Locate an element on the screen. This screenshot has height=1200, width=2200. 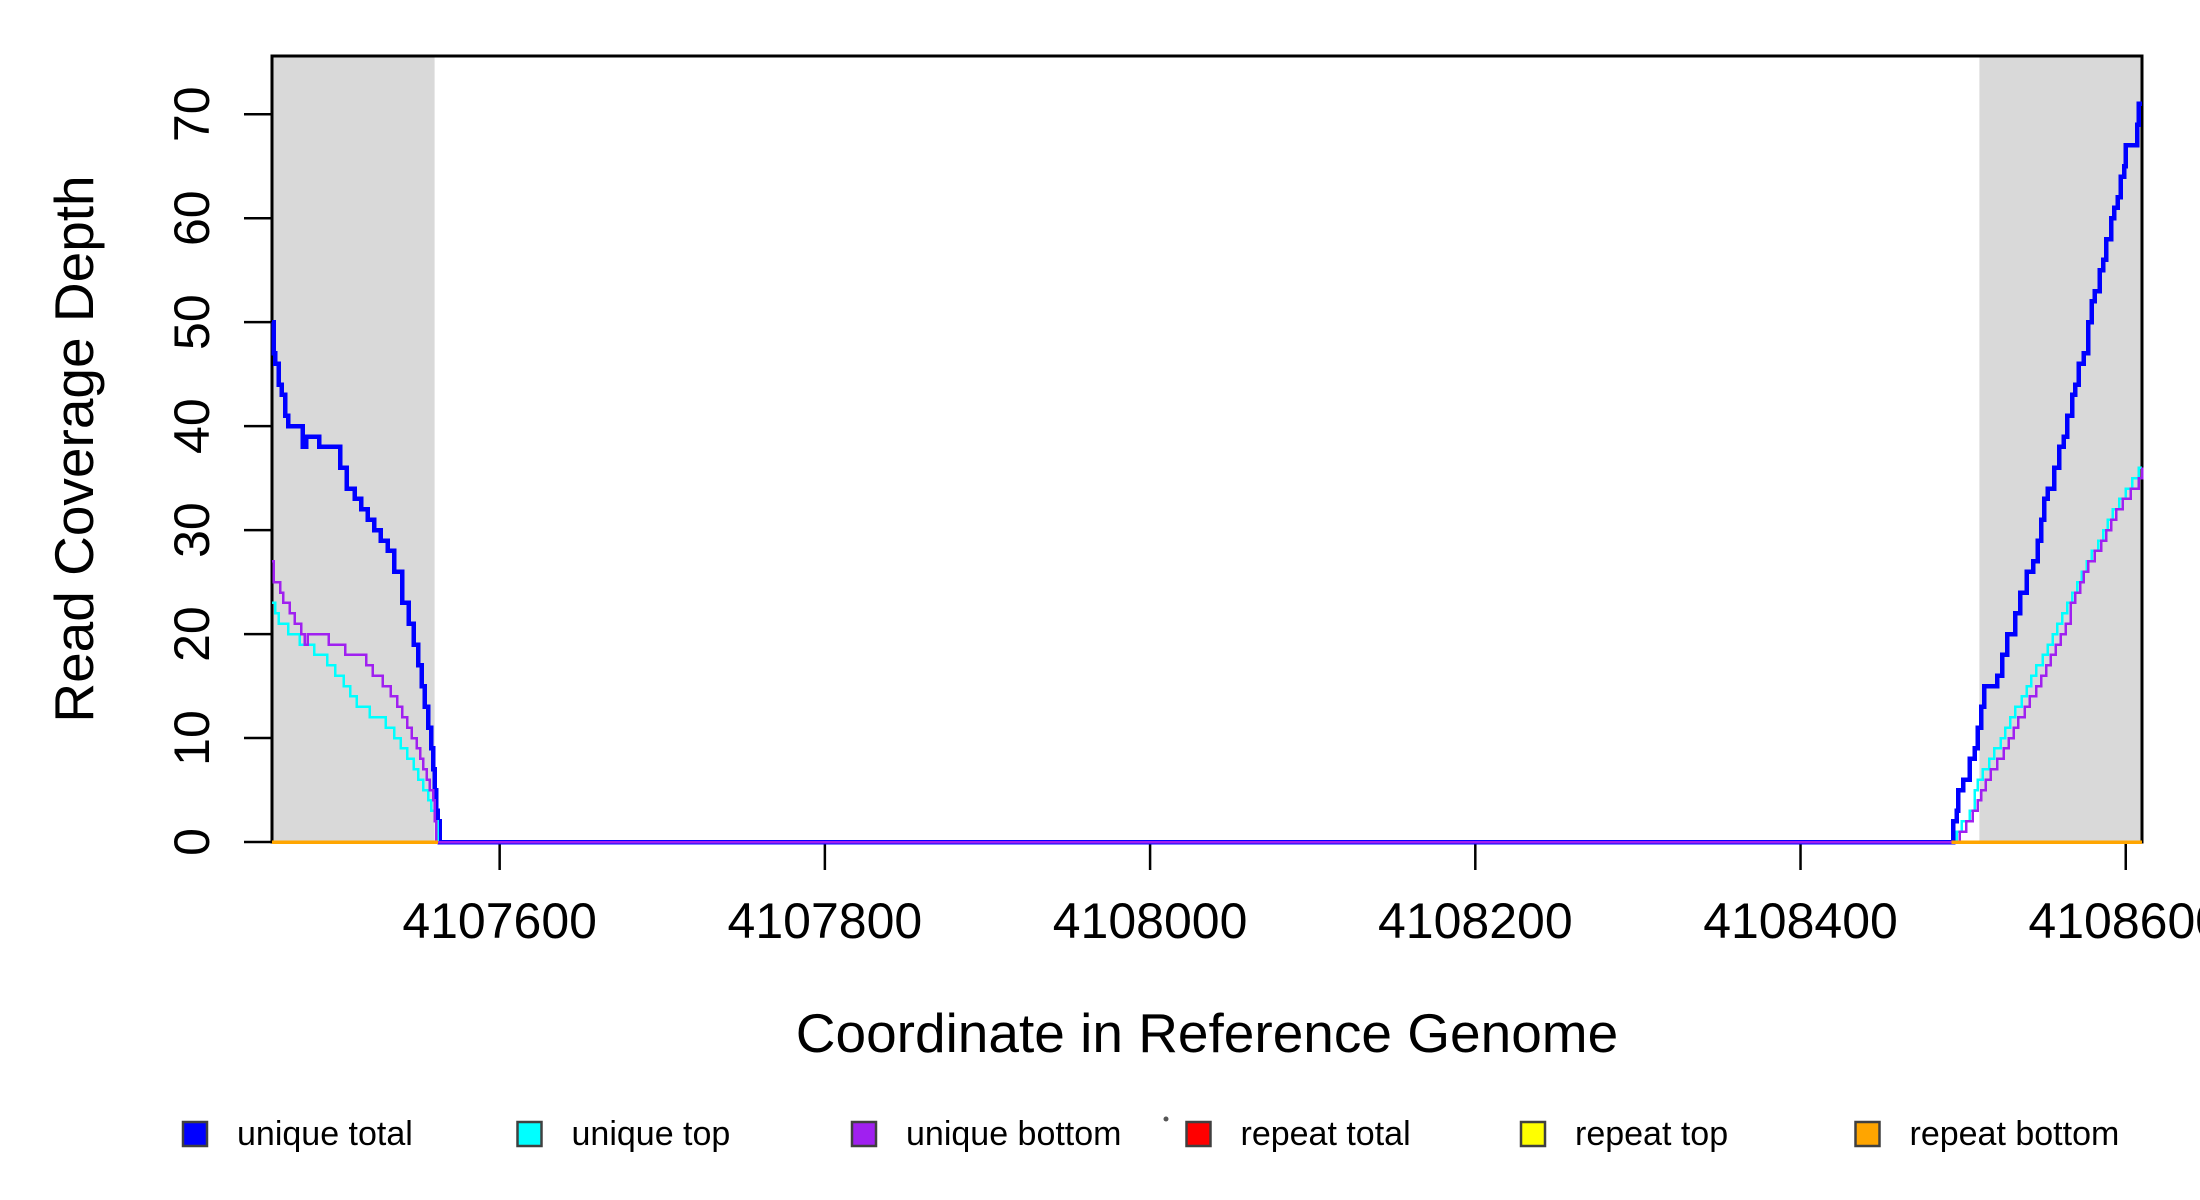
y-tick-label: 20 is located at coordinates (192, 634).